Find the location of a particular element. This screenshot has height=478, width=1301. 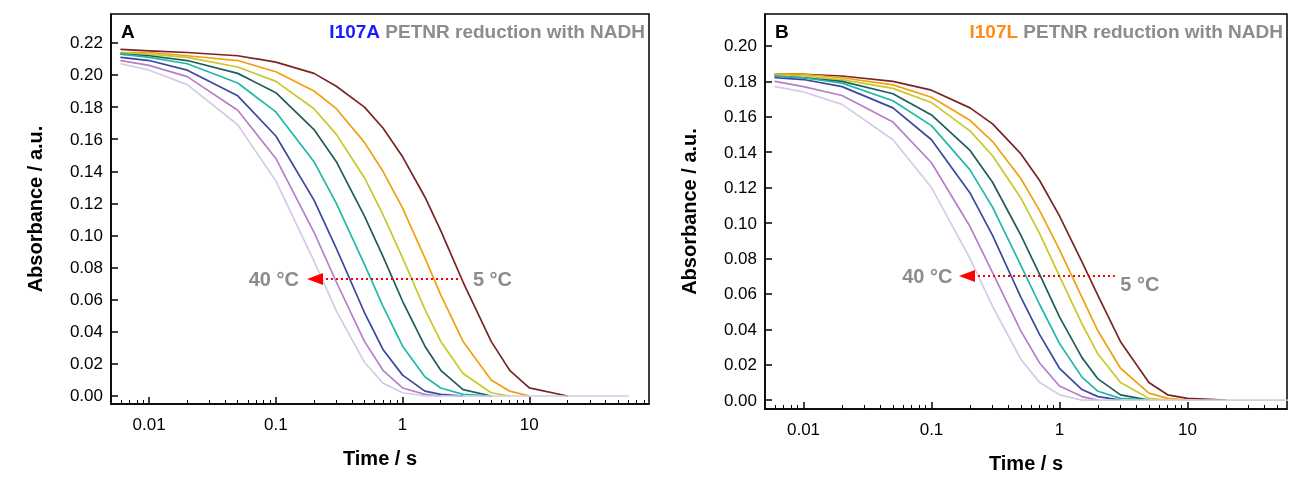

chart-title: I107L PETNR reduction with NADH is located at coordinates (1126, 31).